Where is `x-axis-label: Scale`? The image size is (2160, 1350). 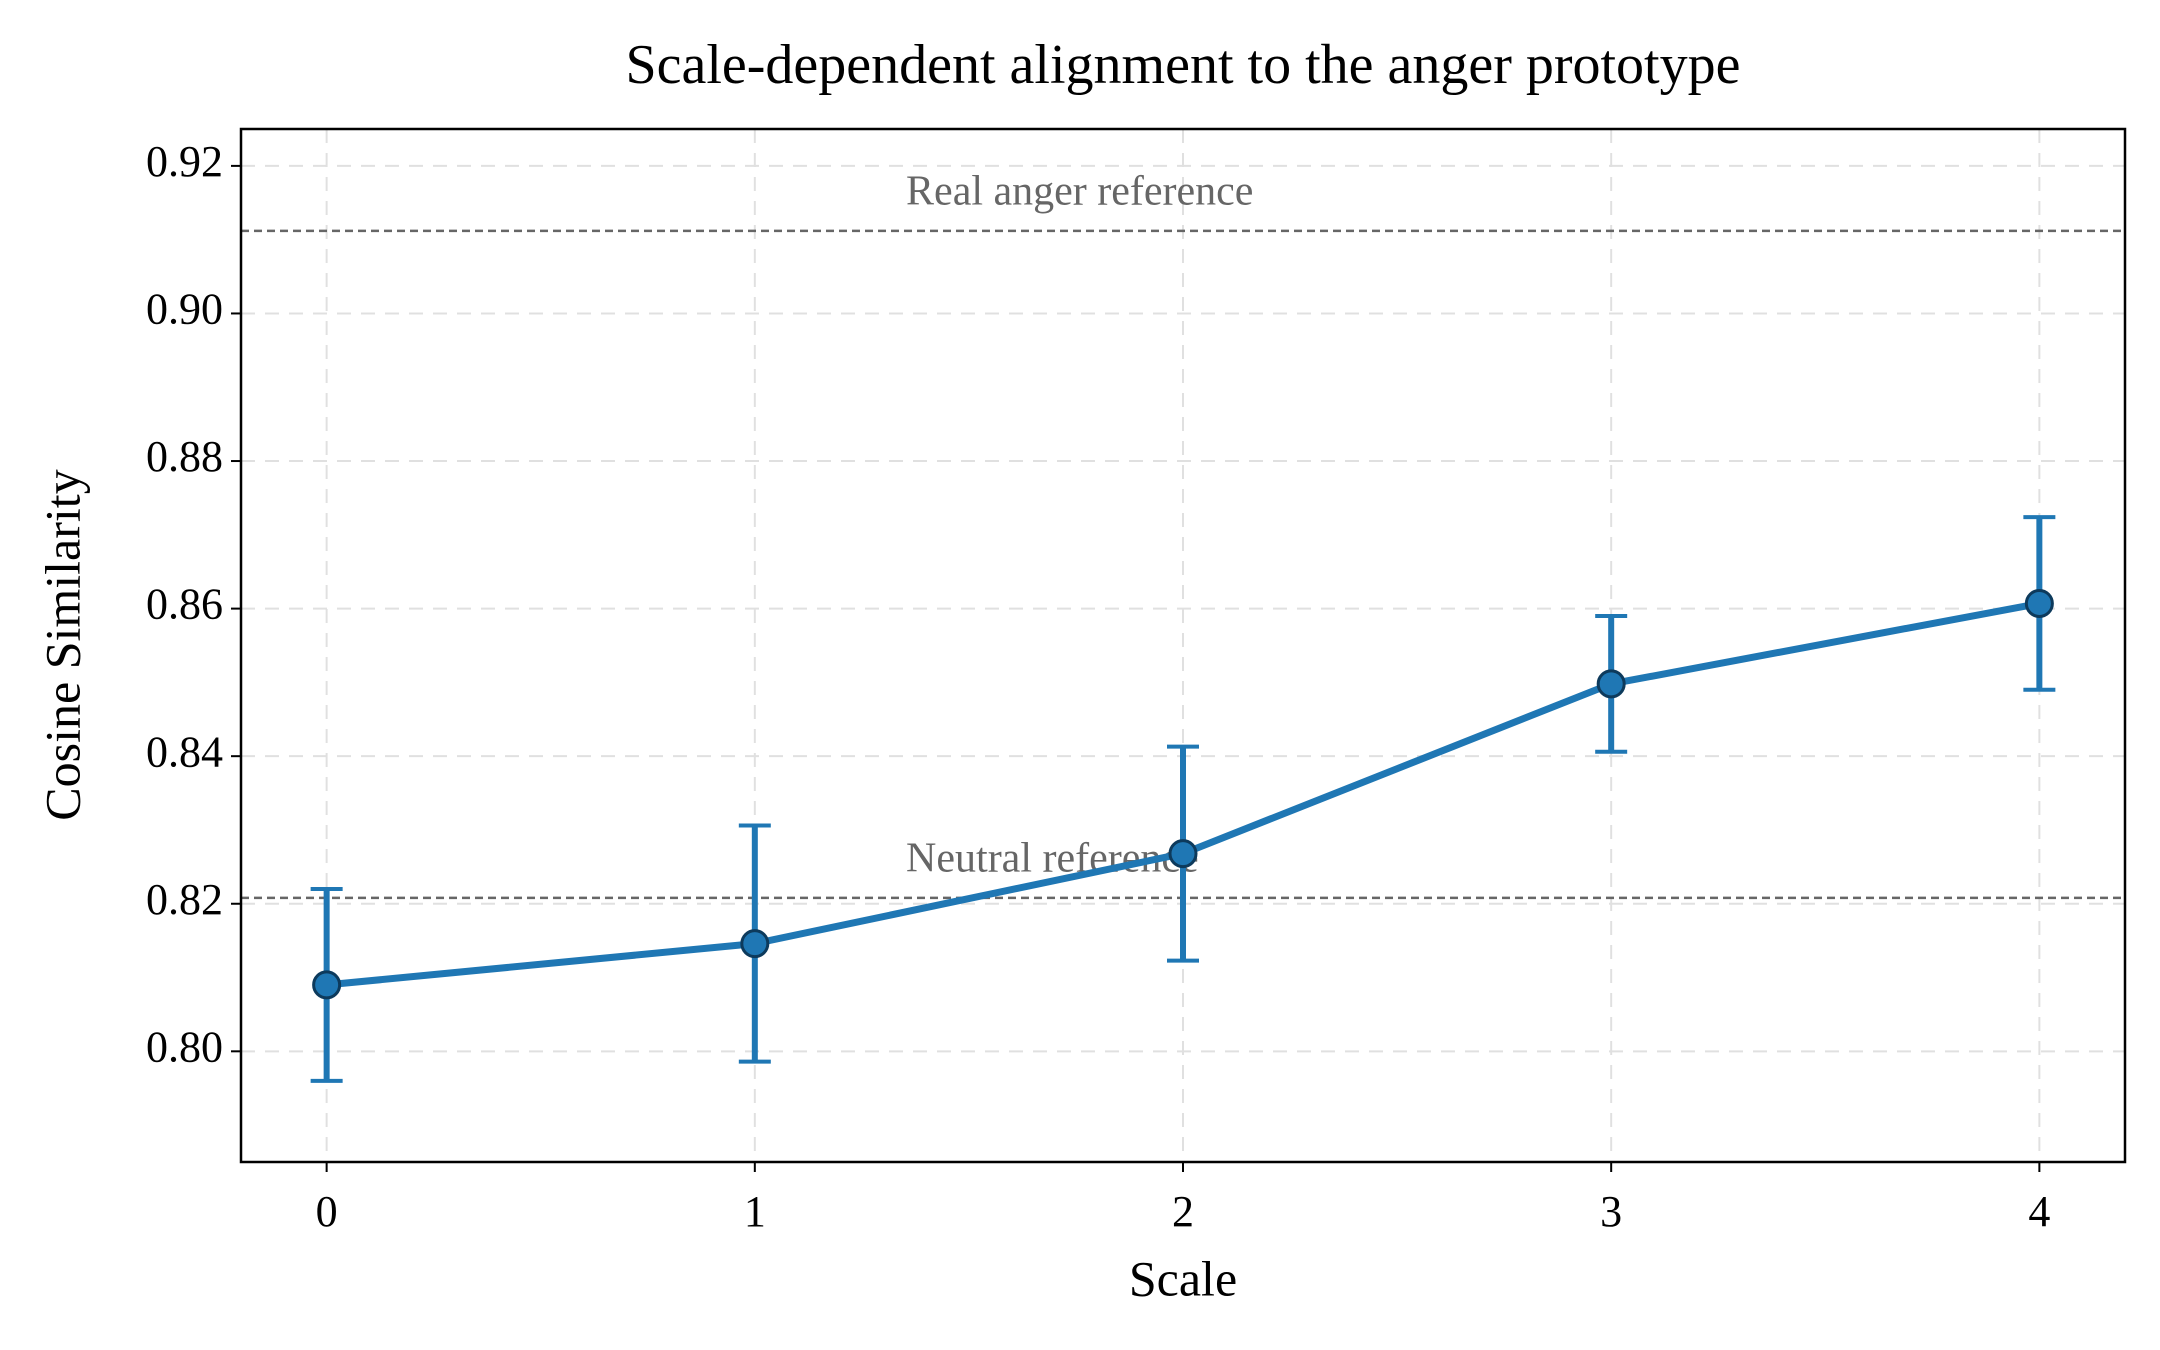
x-axis-label: Scale is located at coordinates (1183, 1278).